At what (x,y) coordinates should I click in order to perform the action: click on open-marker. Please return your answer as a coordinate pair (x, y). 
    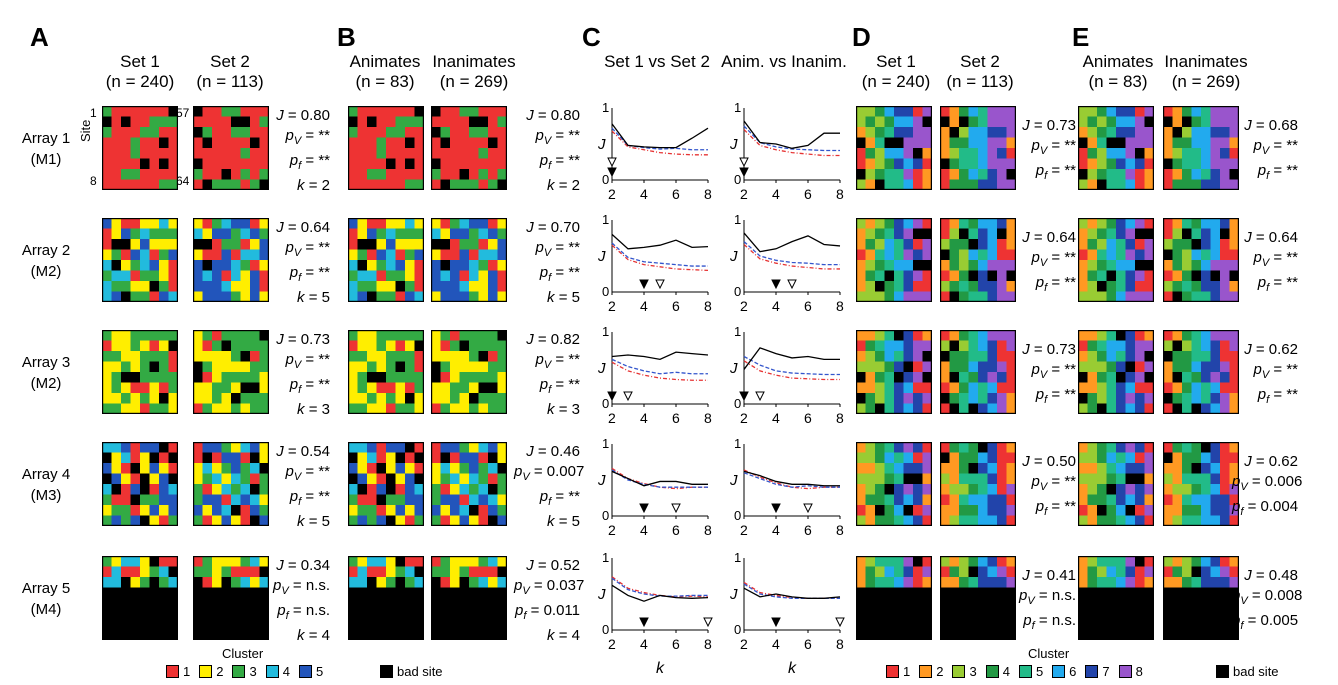
    Looking at the image, I should click on (660, 284).